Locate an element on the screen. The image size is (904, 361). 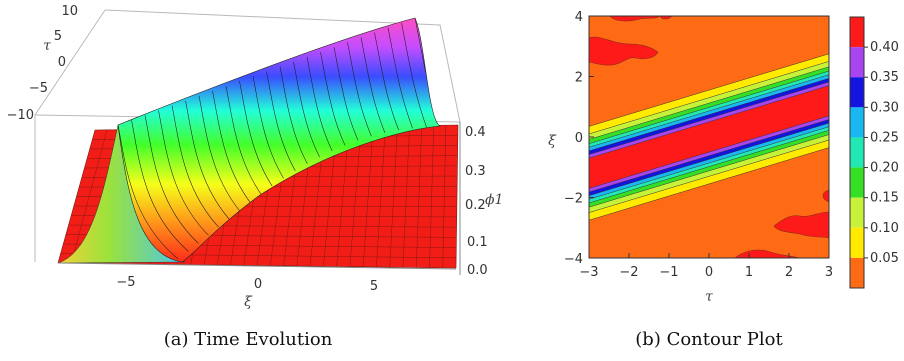
y-axis-label: ξ is located at coordinates (552, 141).